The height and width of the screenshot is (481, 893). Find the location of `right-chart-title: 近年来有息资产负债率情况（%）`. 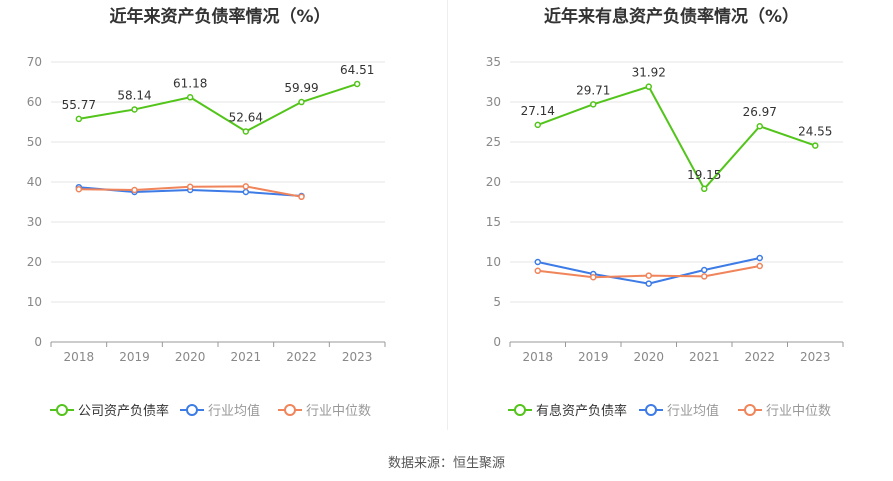

right-chart-title: 近年来有息资产负债率情况（%） is located at coordinates (671, 17).